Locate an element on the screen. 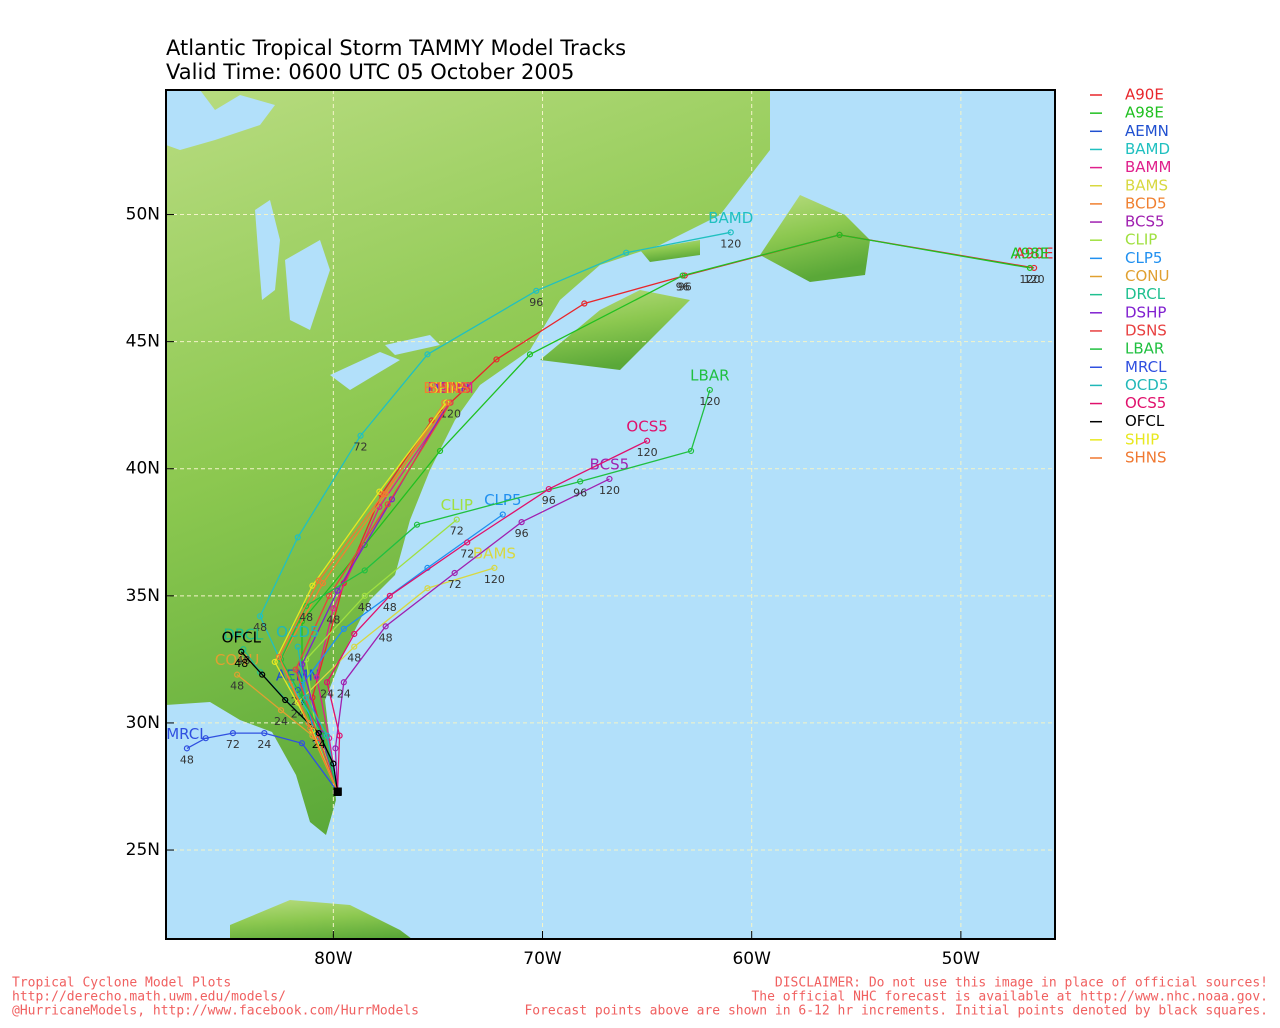  track-end-label: CLIP is located at coordinates (457, 505).